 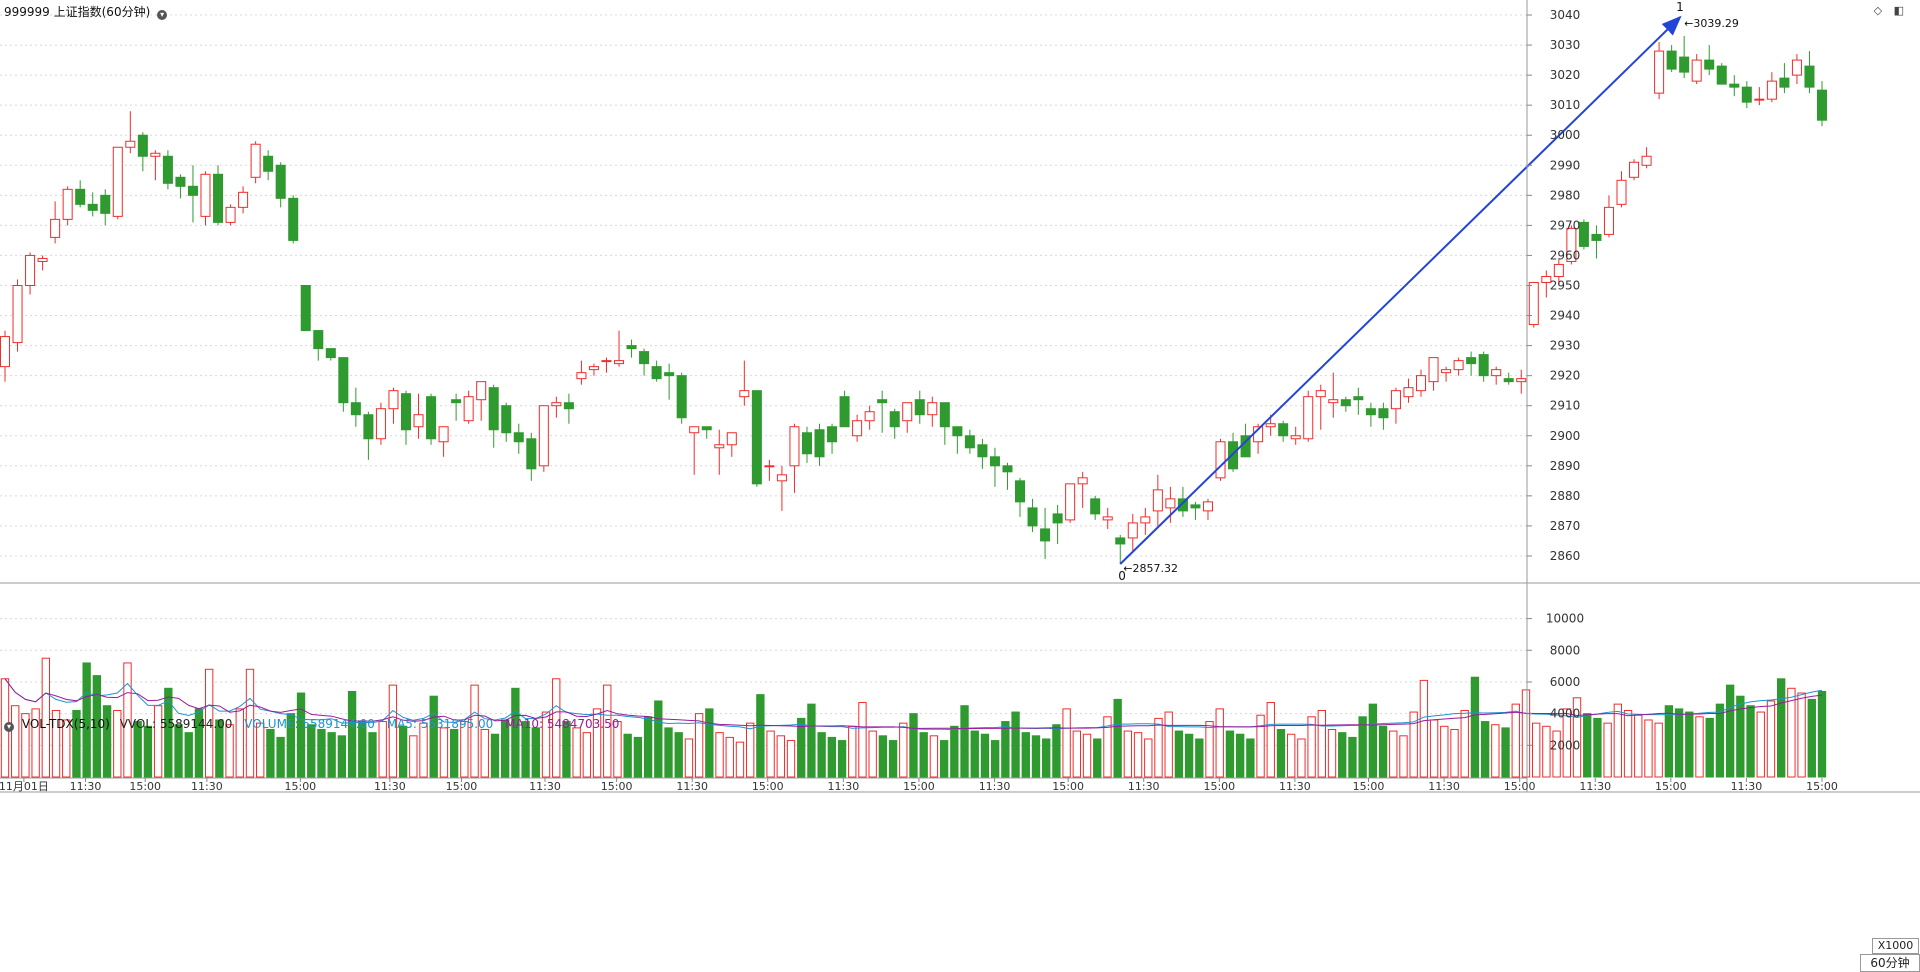 I want to click on diamond-icon: ◇, so click(x=1878, y=10).